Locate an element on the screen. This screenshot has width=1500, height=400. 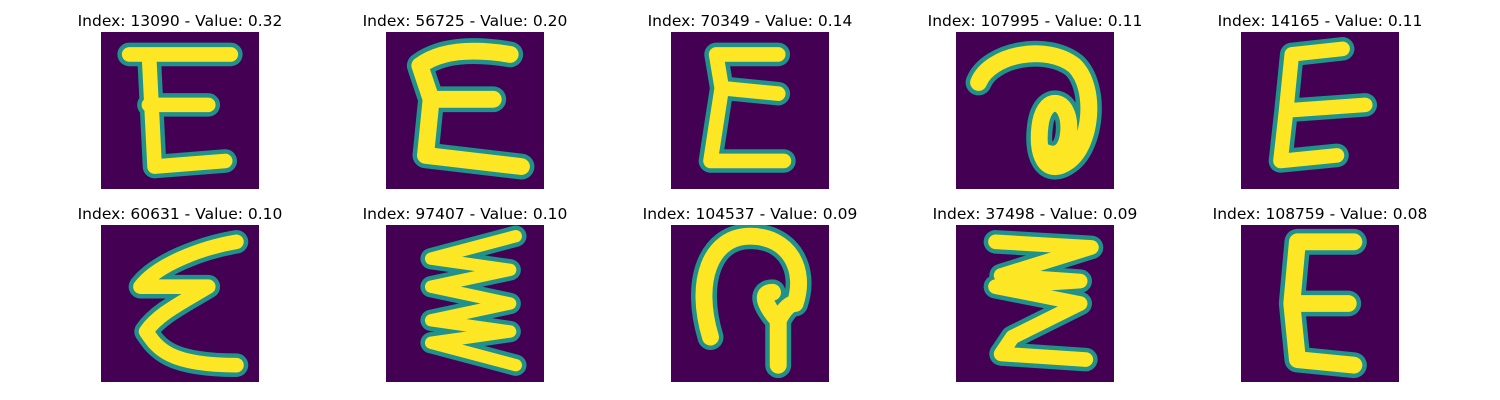
panel-title: Index: 108759 - Value: 0.08 is located at coordinates (1320, 214).